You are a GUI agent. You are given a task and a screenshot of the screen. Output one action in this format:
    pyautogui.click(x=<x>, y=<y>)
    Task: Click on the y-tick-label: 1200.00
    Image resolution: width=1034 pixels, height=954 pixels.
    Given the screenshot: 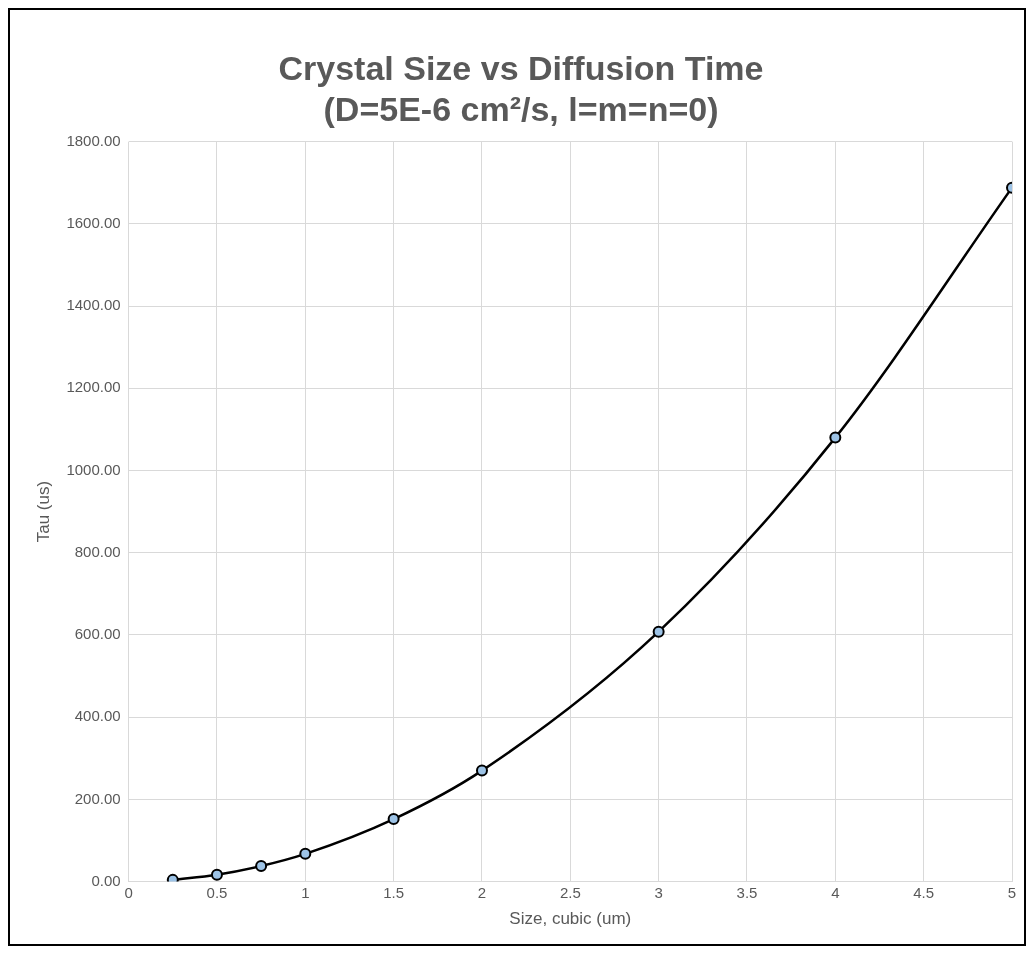 What is the action you would take?
    pyautogui.click(x=93, y=387)
    